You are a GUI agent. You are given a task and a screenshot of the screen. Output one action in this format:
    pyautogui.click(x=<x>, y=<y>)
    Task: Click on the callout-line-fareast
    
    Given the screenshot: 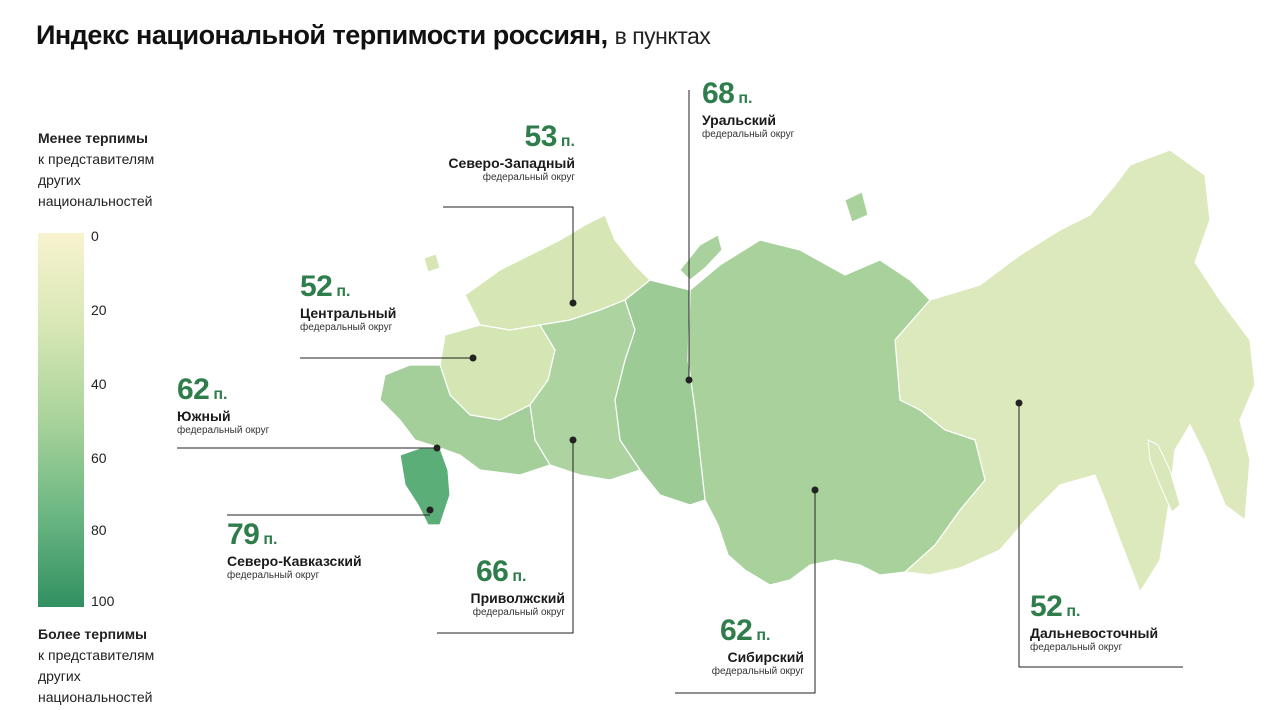 What is the action you would take?
    pyautogui.click(x=1100, y=535)
    